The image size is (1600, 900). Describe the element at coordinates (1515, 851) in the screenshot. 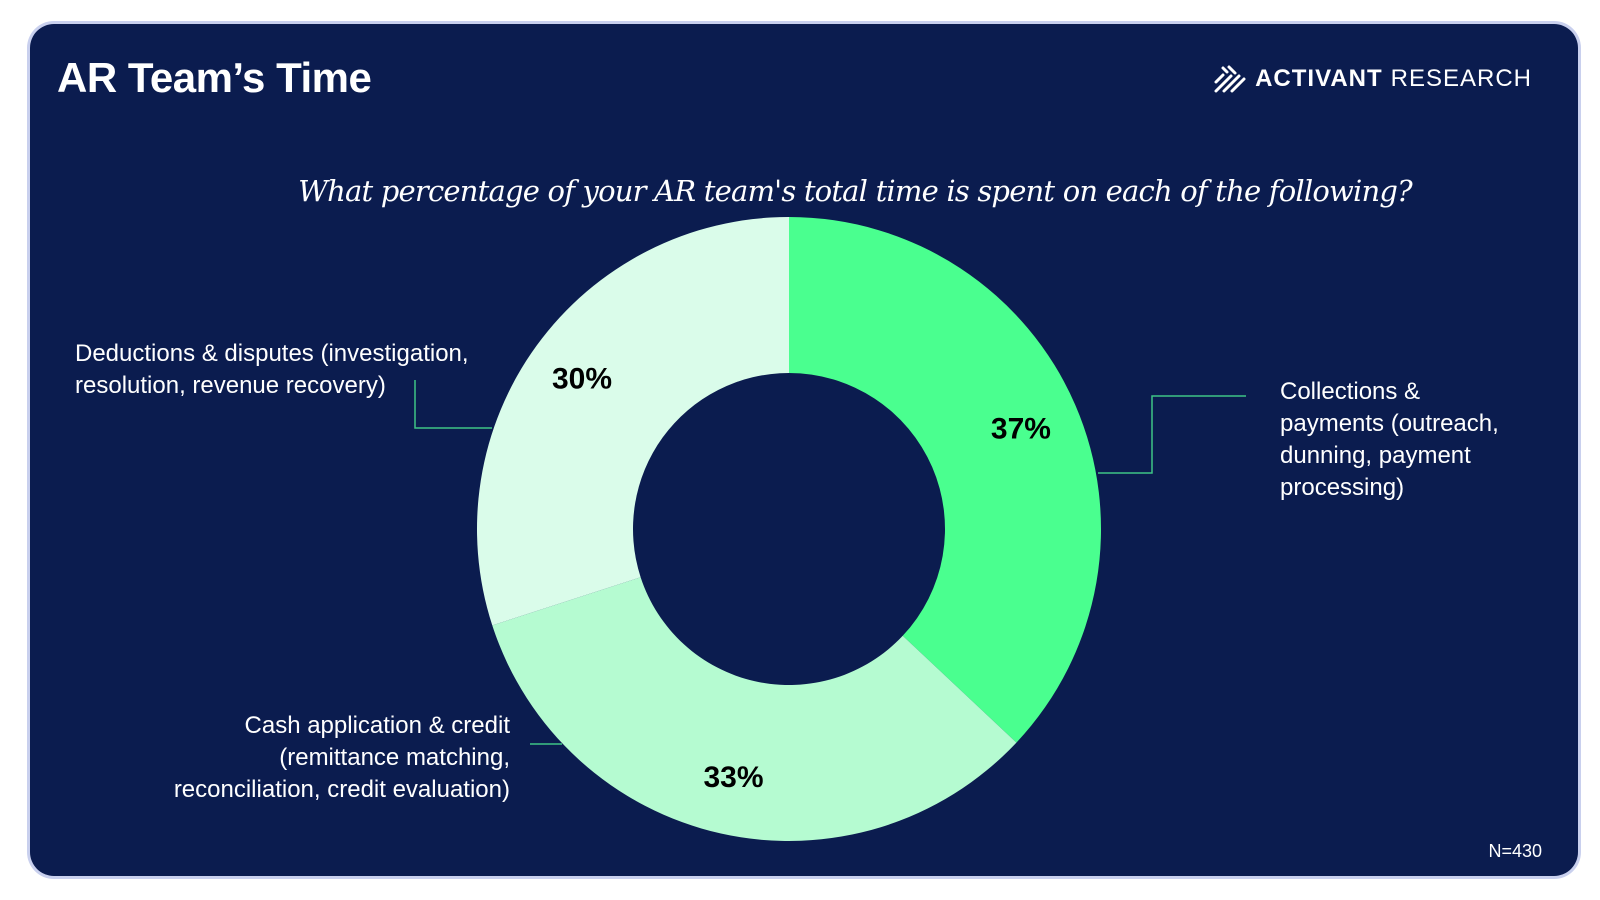

I see `sample-size-note: N=430` at that location.